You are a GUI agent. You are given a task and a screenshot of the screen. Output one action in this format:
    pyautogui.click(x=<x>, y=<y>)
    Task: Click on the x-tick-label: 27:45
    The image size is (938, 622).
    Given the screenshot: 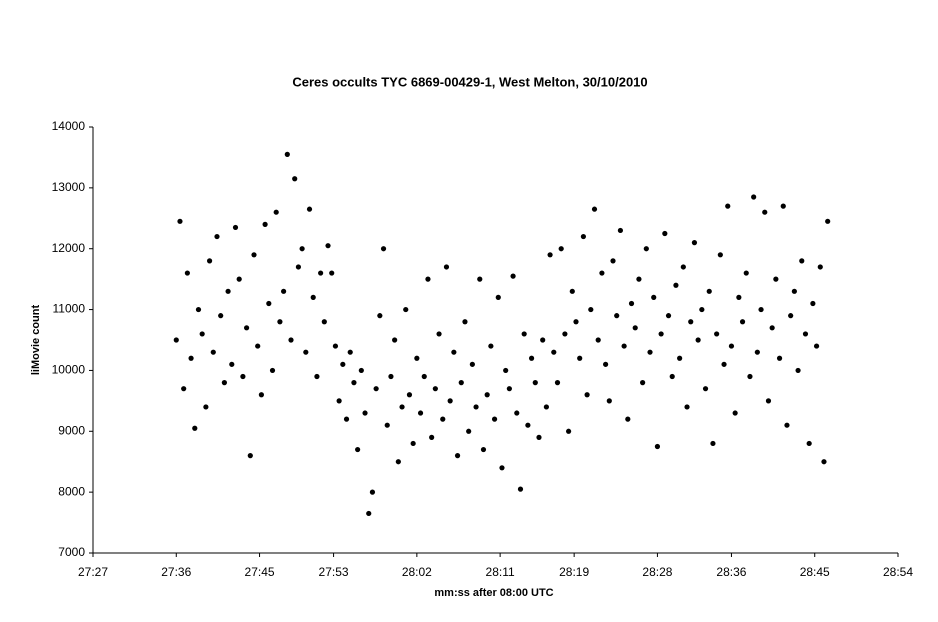 What is the action you would take?
    pyautogui.click(x=260, y=572)
    